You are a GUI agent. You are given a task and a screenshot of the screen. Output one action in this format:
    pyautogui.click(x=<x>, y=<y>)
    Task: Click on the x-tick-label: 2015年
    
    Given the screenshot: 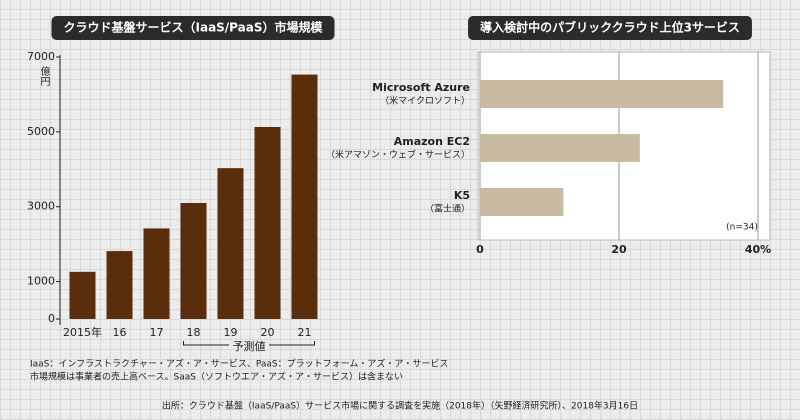 What is the action you would take?
    pyautogui.click(x=82, y=332)
    